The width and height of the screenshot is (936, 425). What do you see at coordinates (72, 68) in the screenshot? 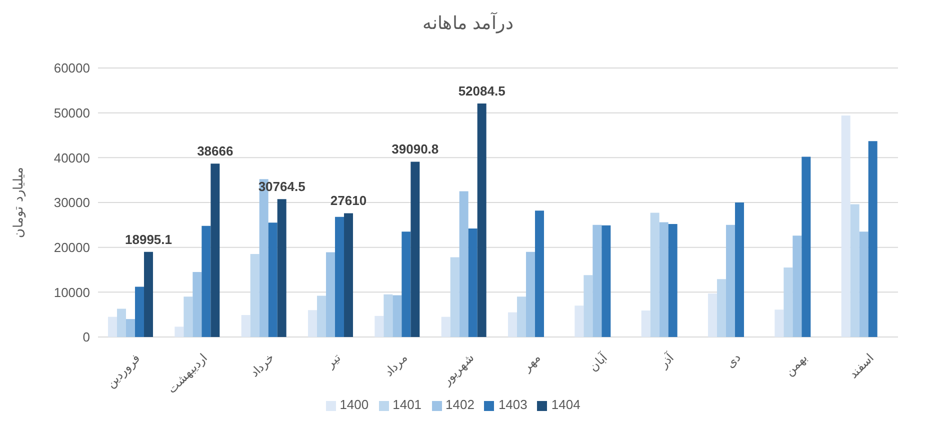
I see `y-tick-label: 60000` at bounding box center [72, 68].